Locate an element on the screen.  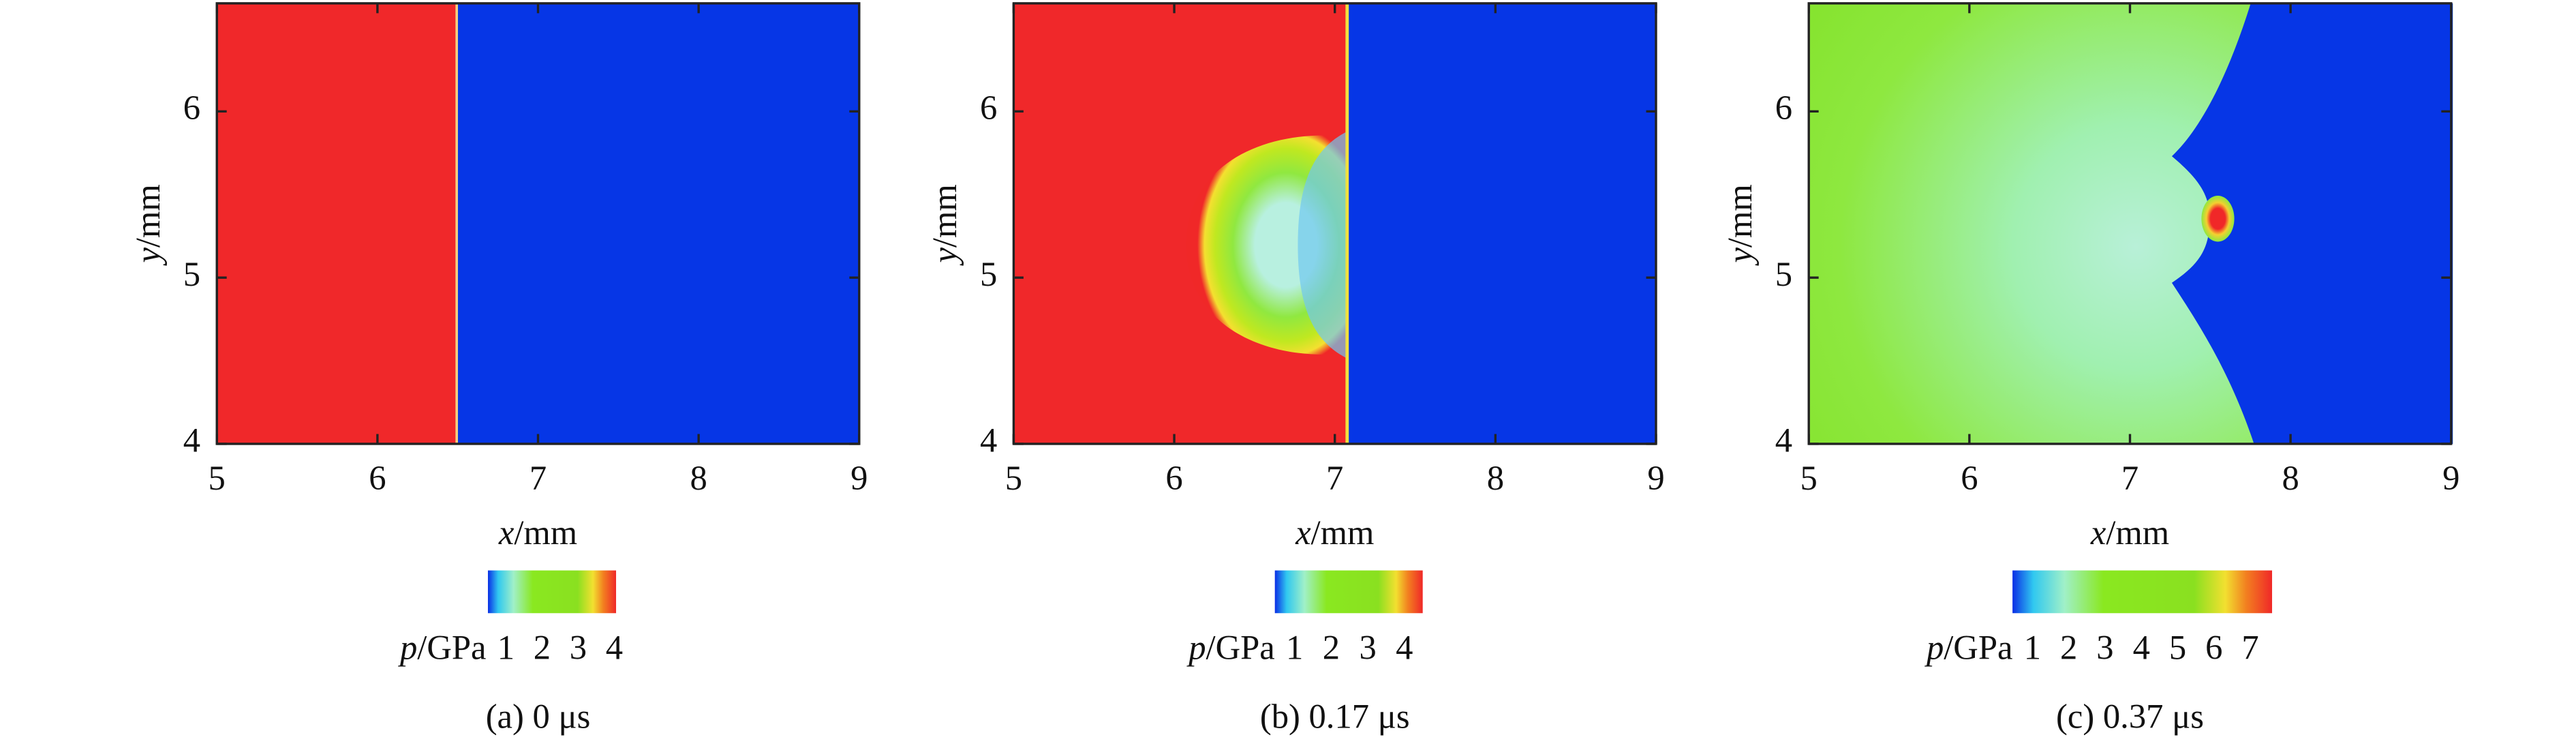
caption: (a) 0 μs is located at coordinates (538, 717).